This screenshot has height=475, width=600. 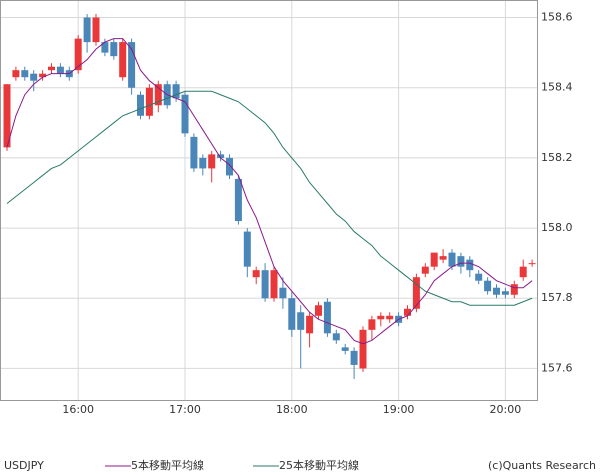 I want to click on x-tick-label: 16:00, so click(x=78, y=409).